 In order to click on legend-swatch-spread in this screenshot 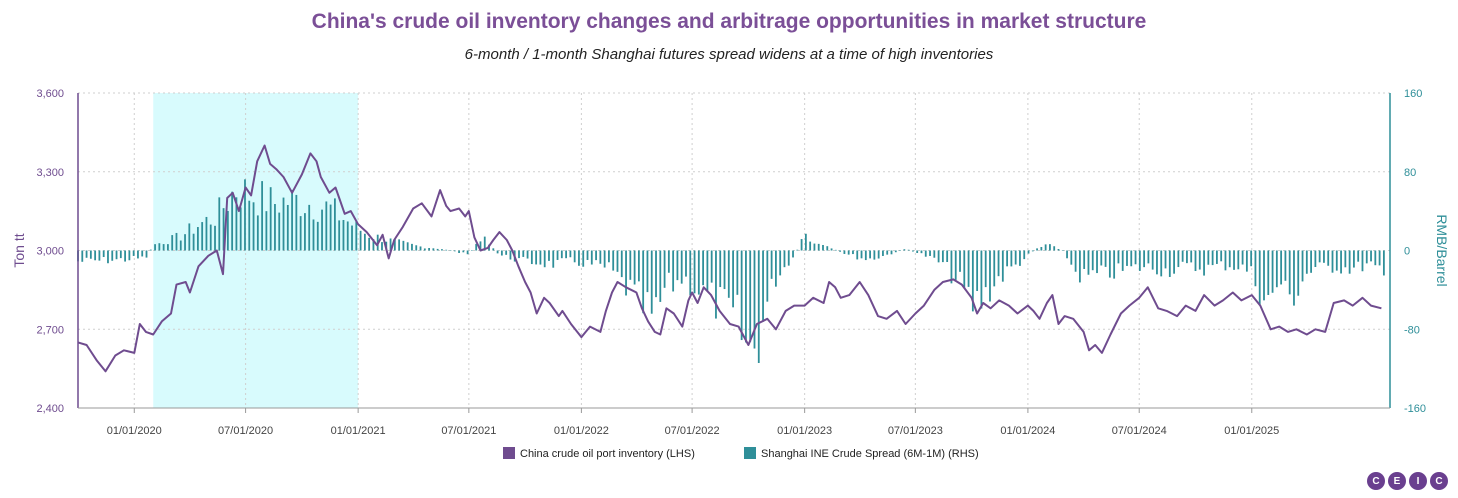, I will do `click(750, 453)`.